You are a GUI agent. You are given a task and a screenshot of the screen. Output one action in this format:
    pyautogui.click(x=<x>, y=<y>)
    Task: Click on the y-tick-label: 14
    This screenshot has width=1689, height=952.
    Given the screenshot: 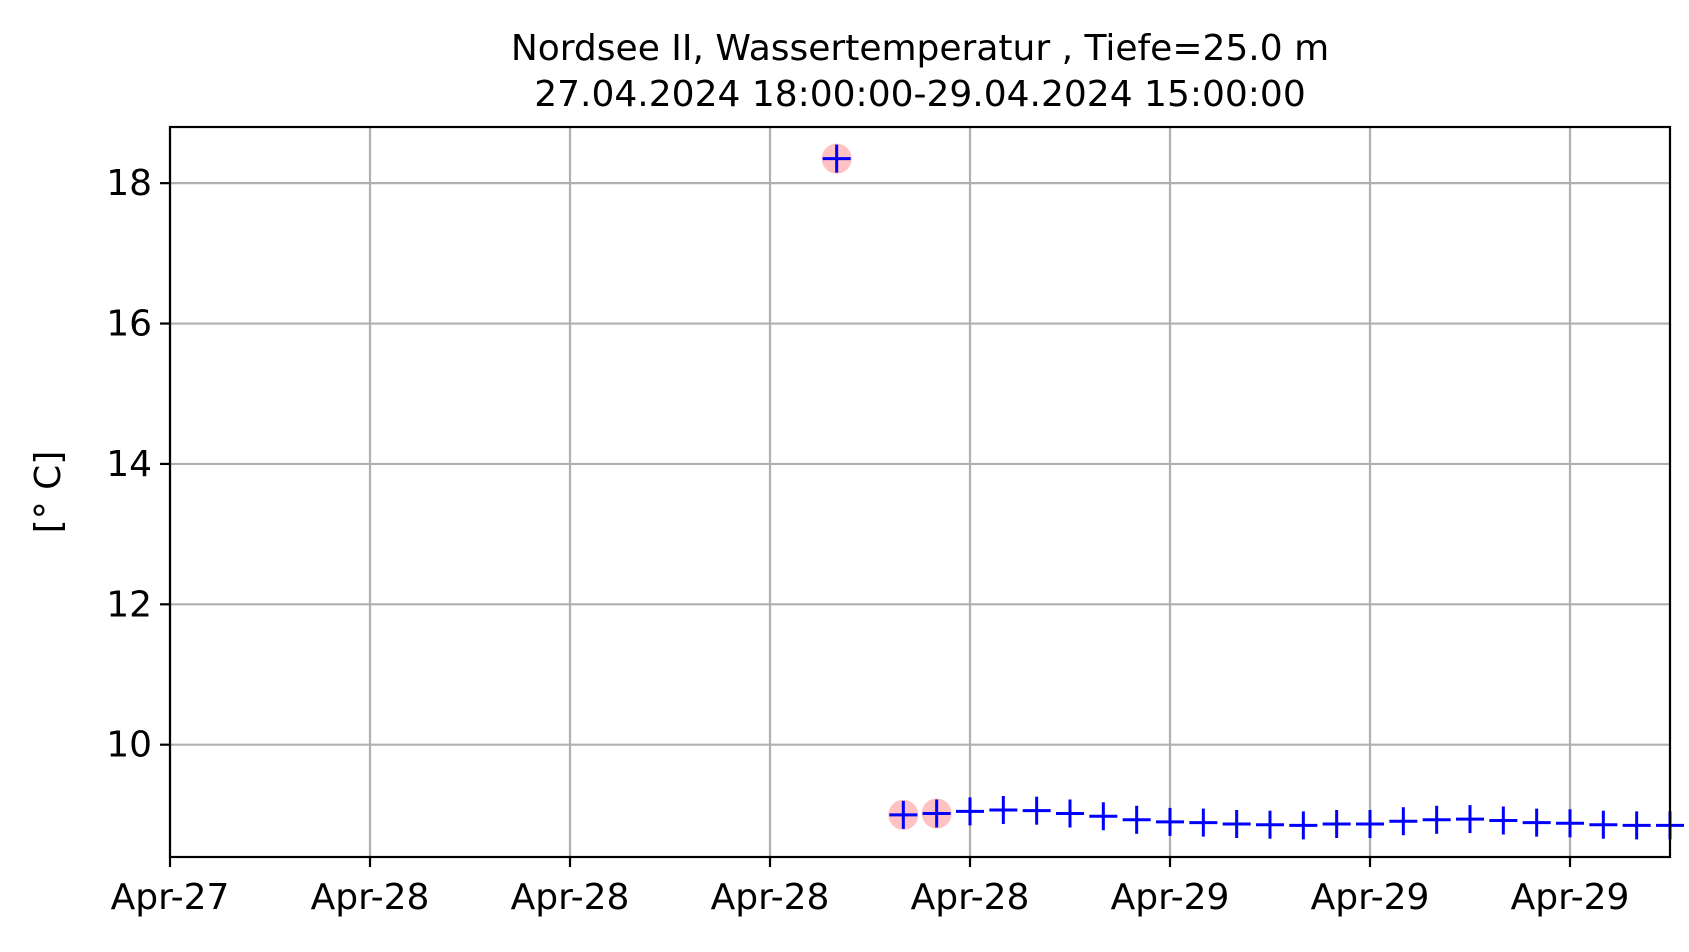 What is the action you would take?
    pyautogui.click(x=129, y=464)
    